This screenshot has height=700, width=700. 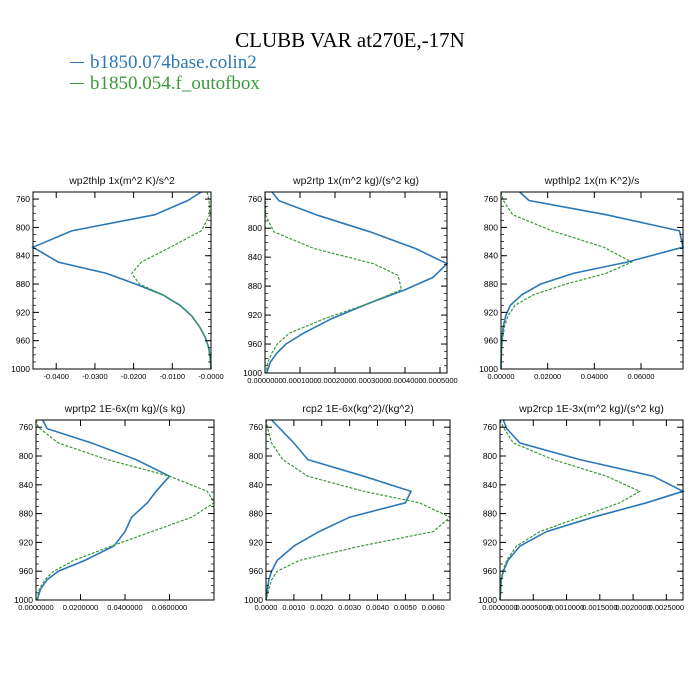 I want to click on x-tick-label: 0.0050, so click(x=405, y=607).